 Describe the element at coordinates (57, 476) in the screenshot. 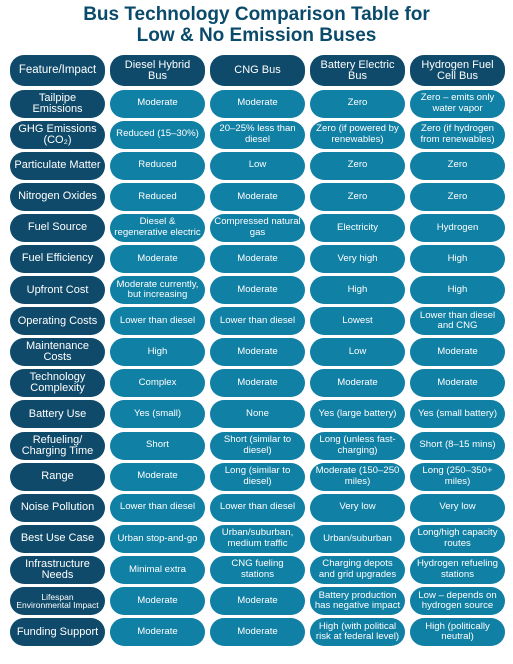

I see `row-label: Range` at that location.